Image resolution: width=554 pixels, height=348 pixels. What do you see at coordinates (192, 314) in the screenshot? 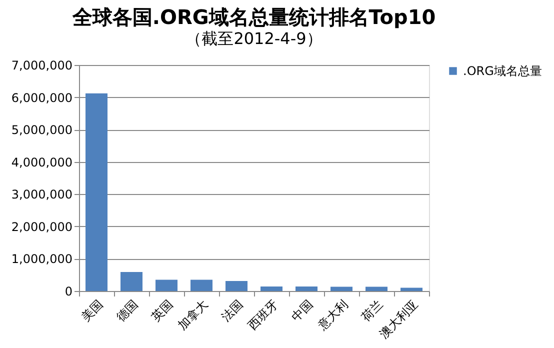
I see `x-tick-label: 加拿大` at bounding box center [192, 314].